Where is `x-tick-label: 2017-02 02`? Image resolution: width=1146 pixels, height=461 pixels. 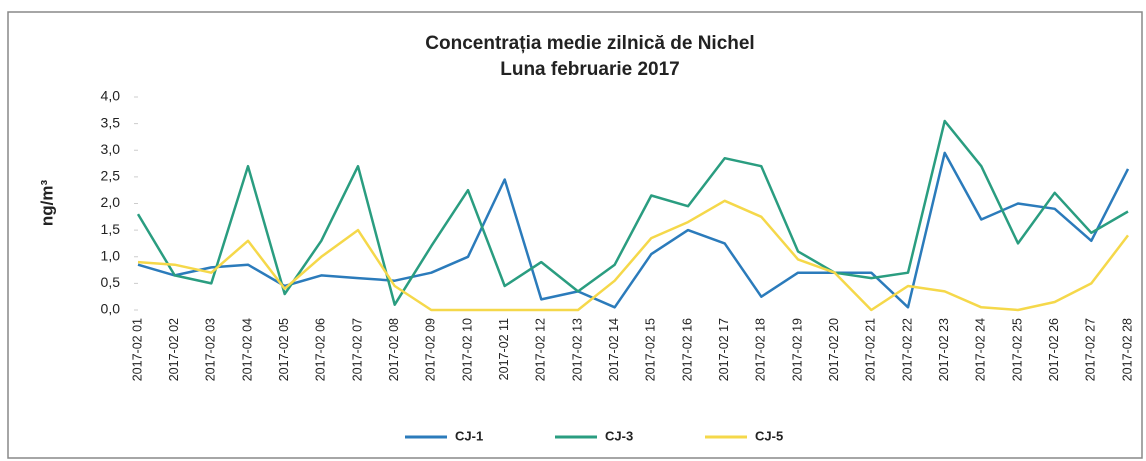
x-tick-label: 2017-02 02 is located at coordinates (174, 349).